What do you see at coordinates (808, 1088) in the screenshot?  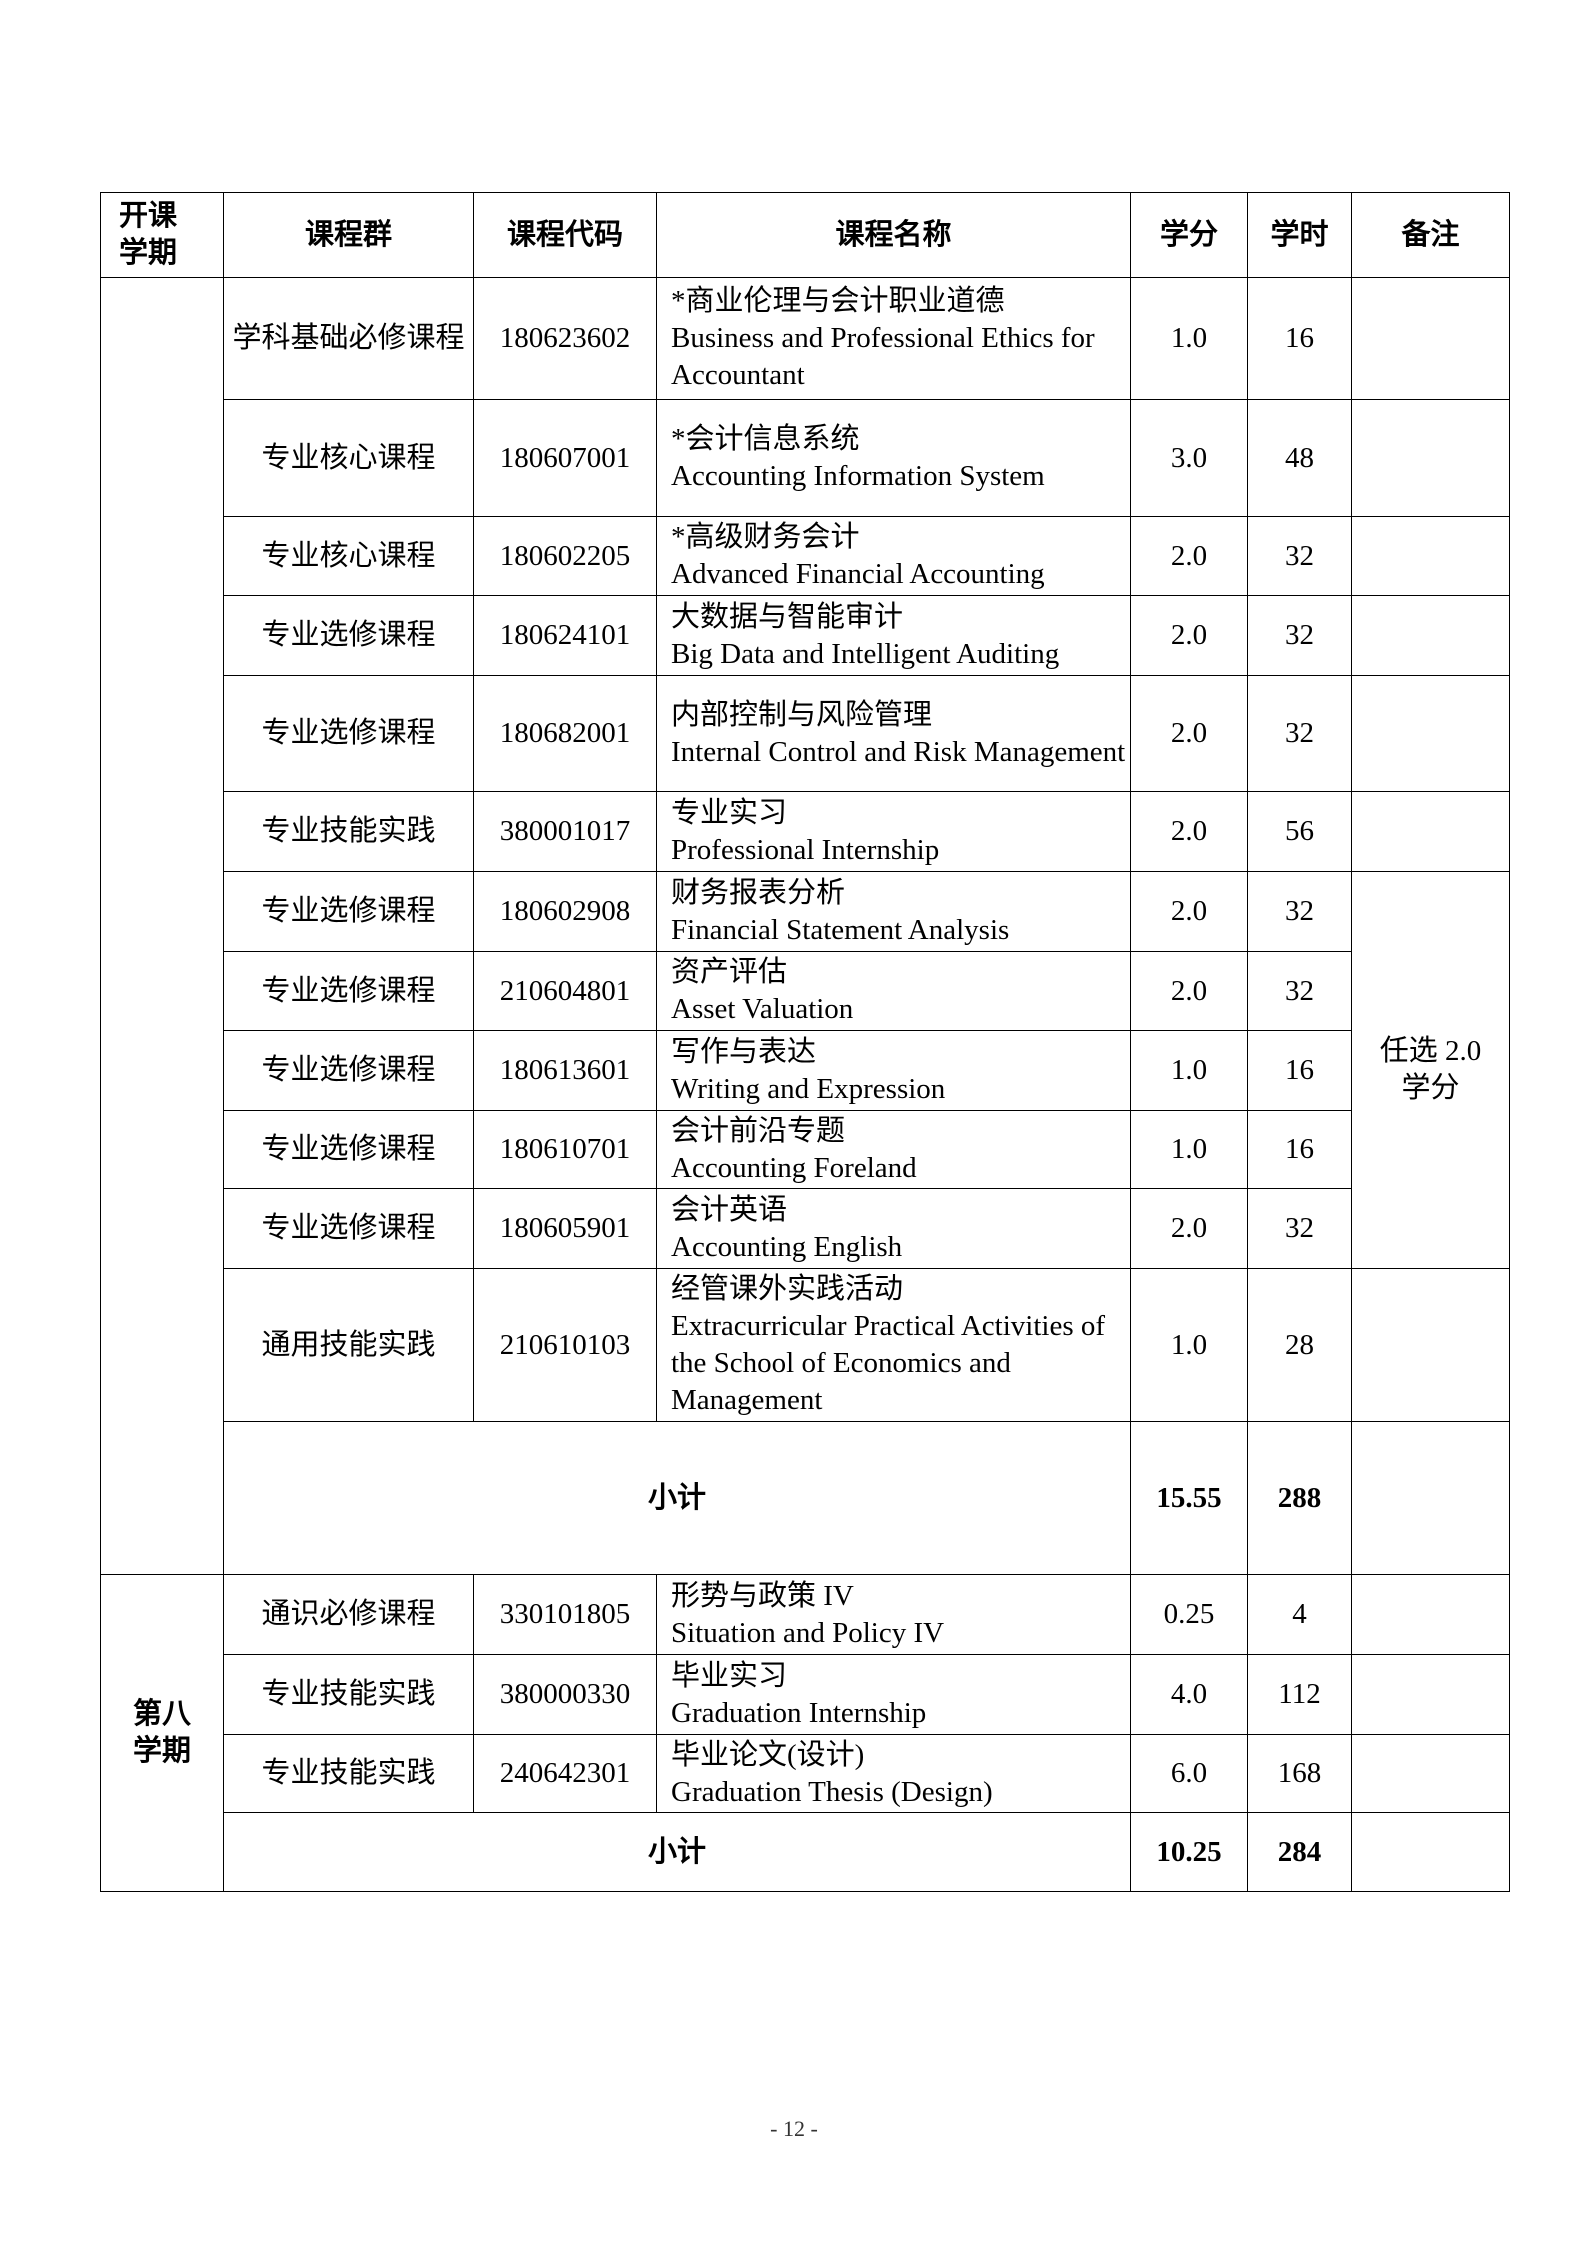 I see `course-name-en: Writing and Expression` at bounding box center [808, 1088].